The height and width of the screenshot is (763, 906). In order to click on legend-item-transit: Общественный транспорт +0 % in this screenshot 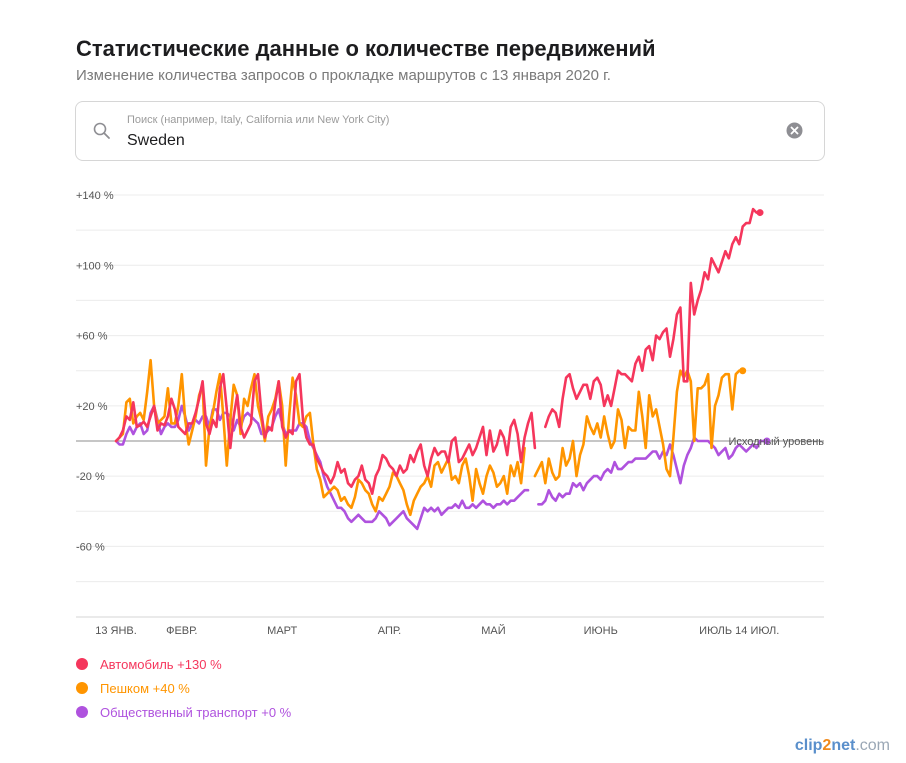, I will do `click(183, 712)`.